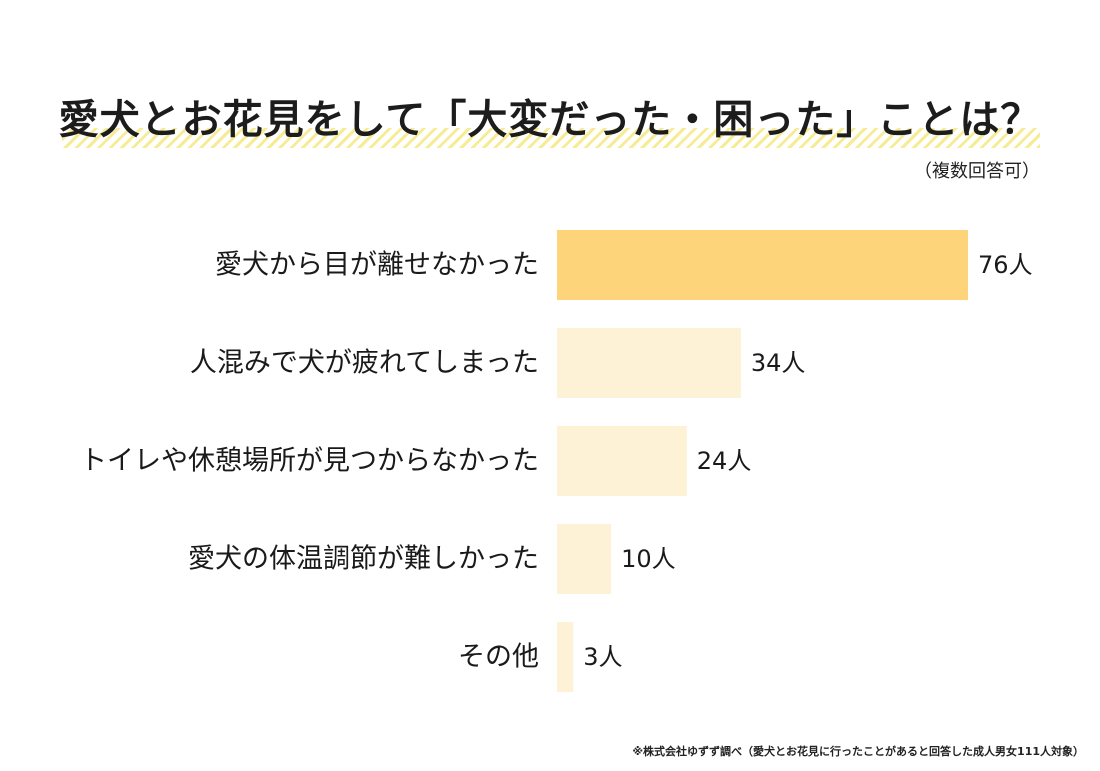  I want to click on category-label-3: 愛犬の体温調節が難しかった, so click(363, 559).